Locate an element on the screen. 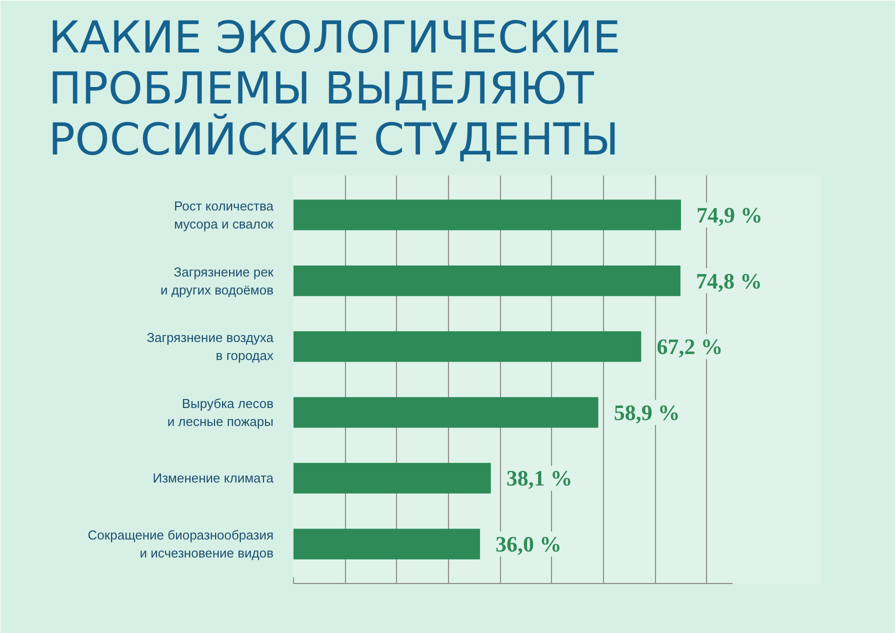 The height and width of the screenshot is (633, 895). data-label: 36,0 % is located at coordinates (529, 544).